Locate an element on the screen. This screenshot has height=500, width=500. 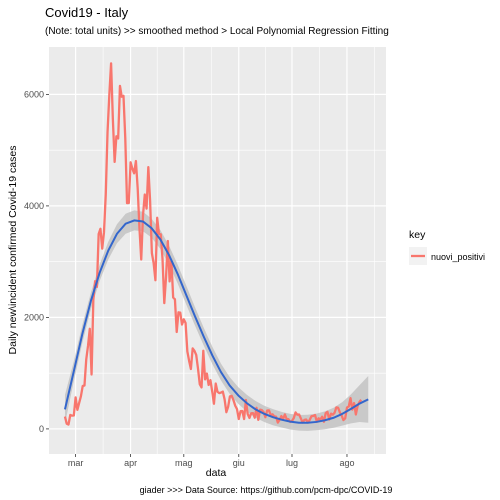
y-tick-label: 2000 is located at coordinates (34, 317).